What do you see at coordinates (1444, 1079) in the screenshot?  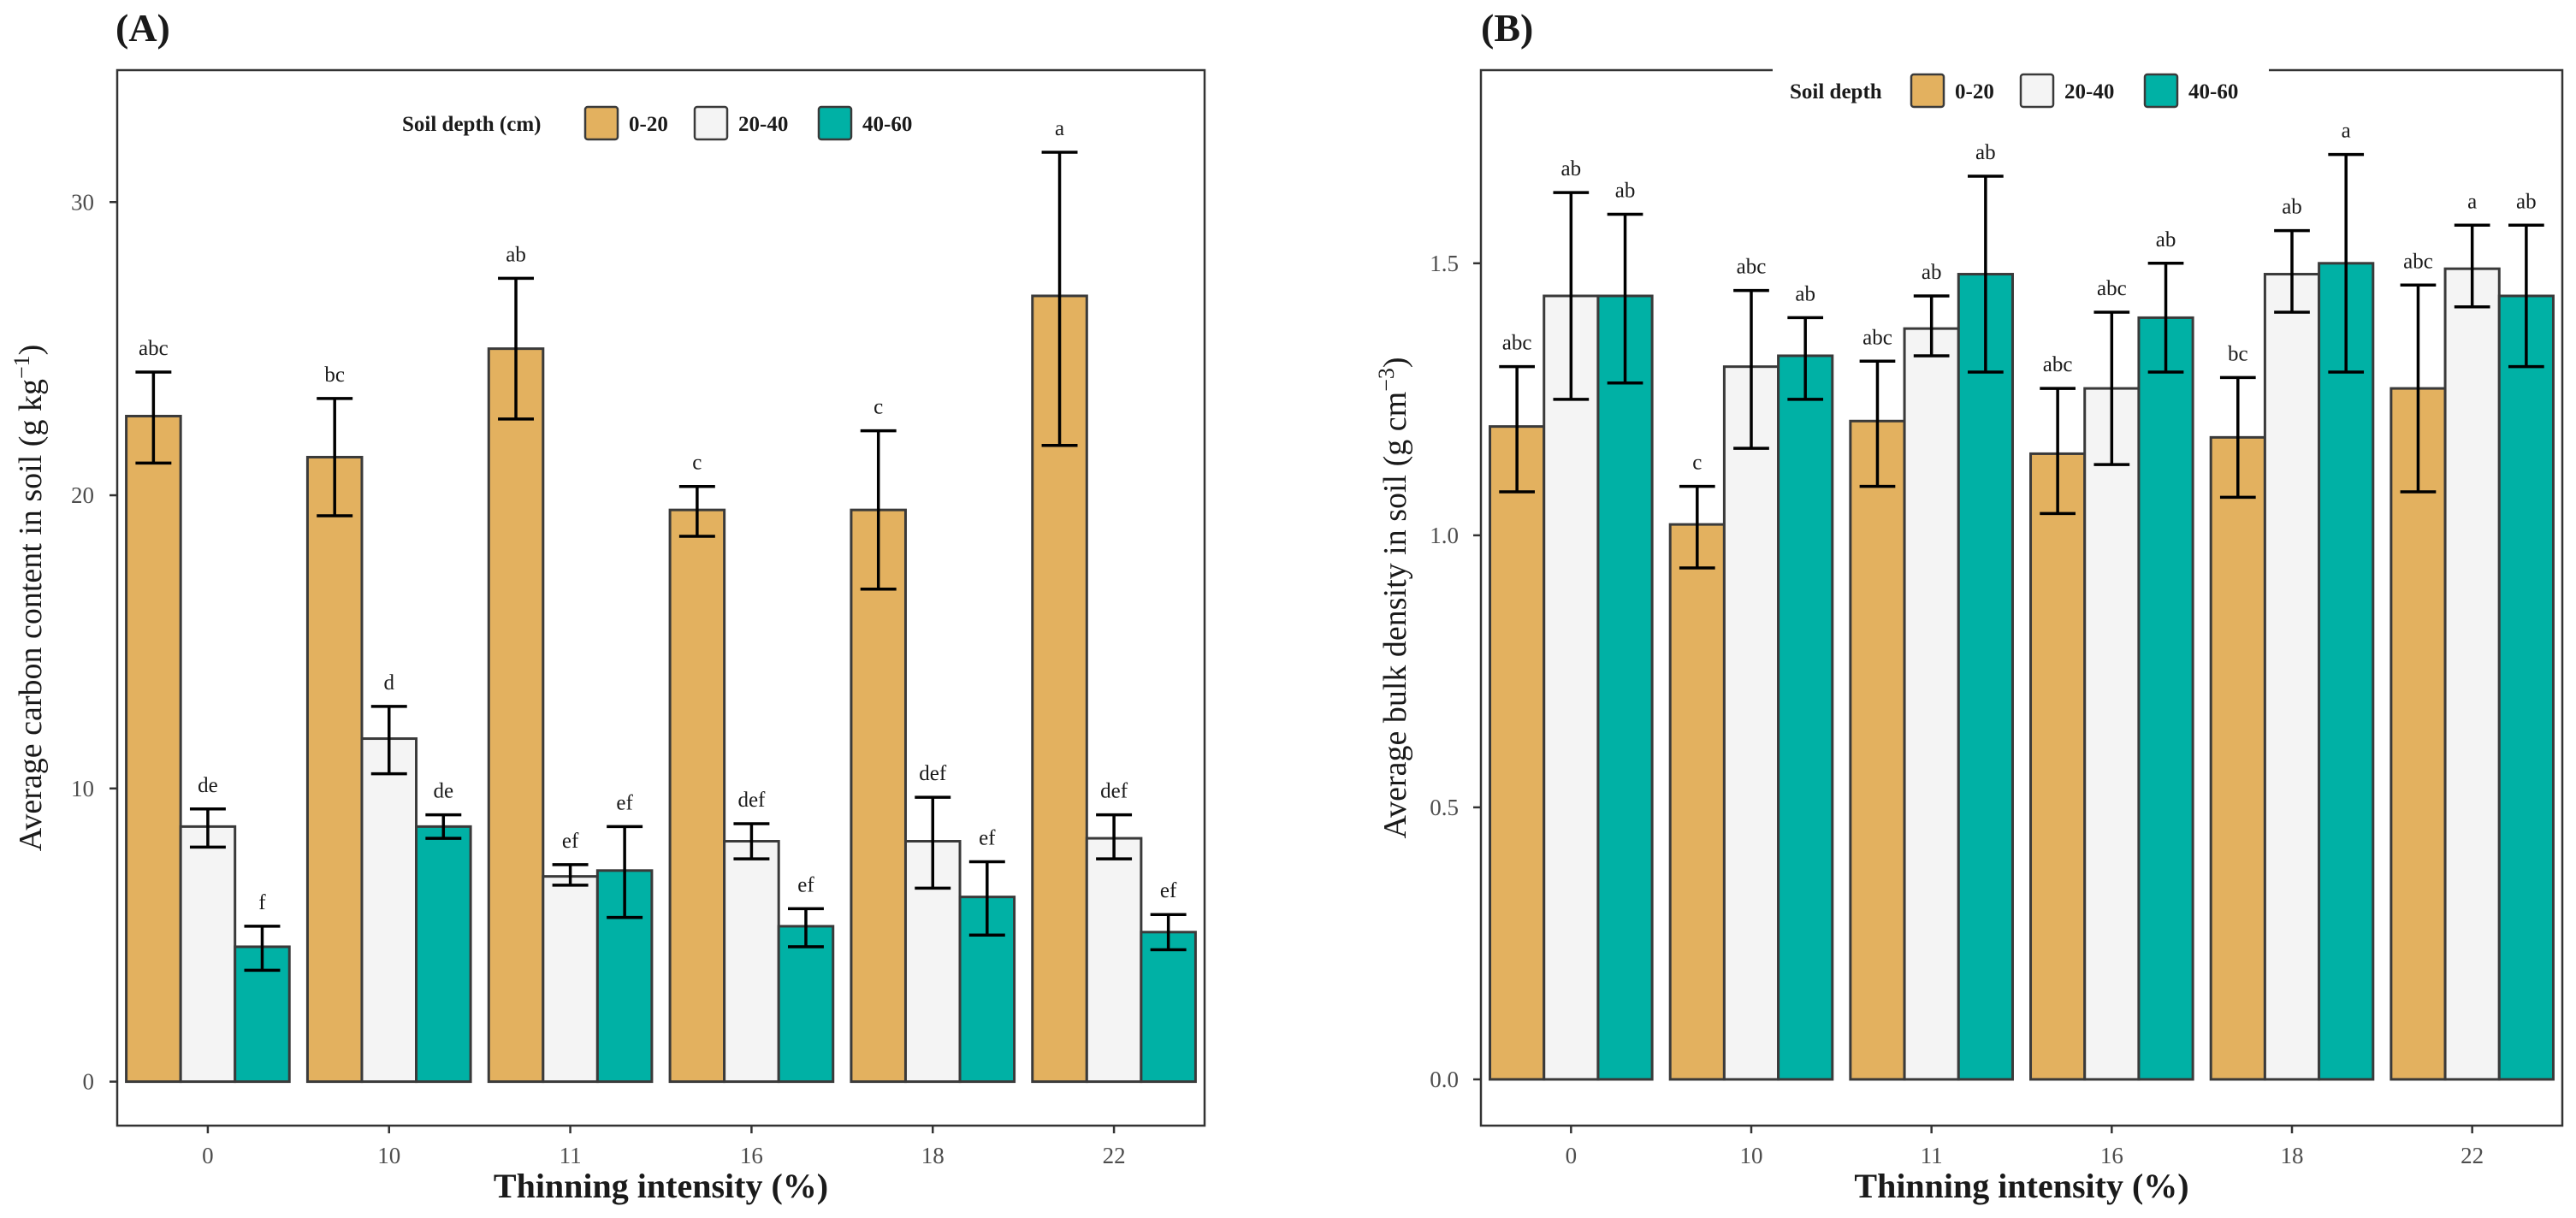 I see `y-tick-label: 0.0` at bounding box center [1444, 1079].